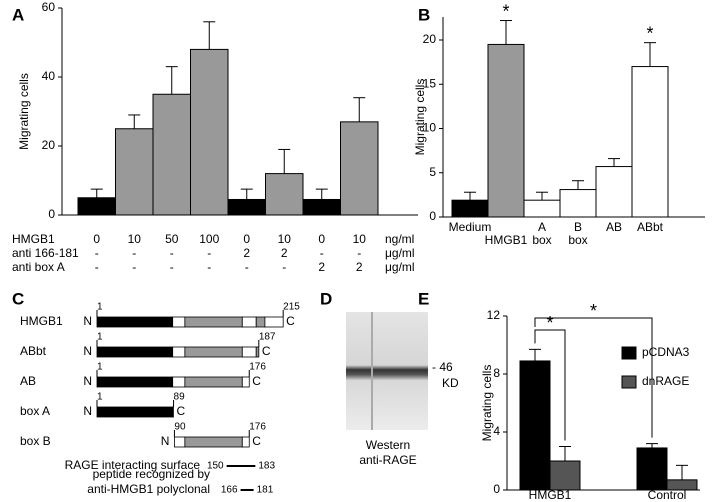 The height and width of the screenshot is (502, 720). Describe the element at coordinates (450, 383) in the screenshot. I see `blot-unit: KD` at that location.